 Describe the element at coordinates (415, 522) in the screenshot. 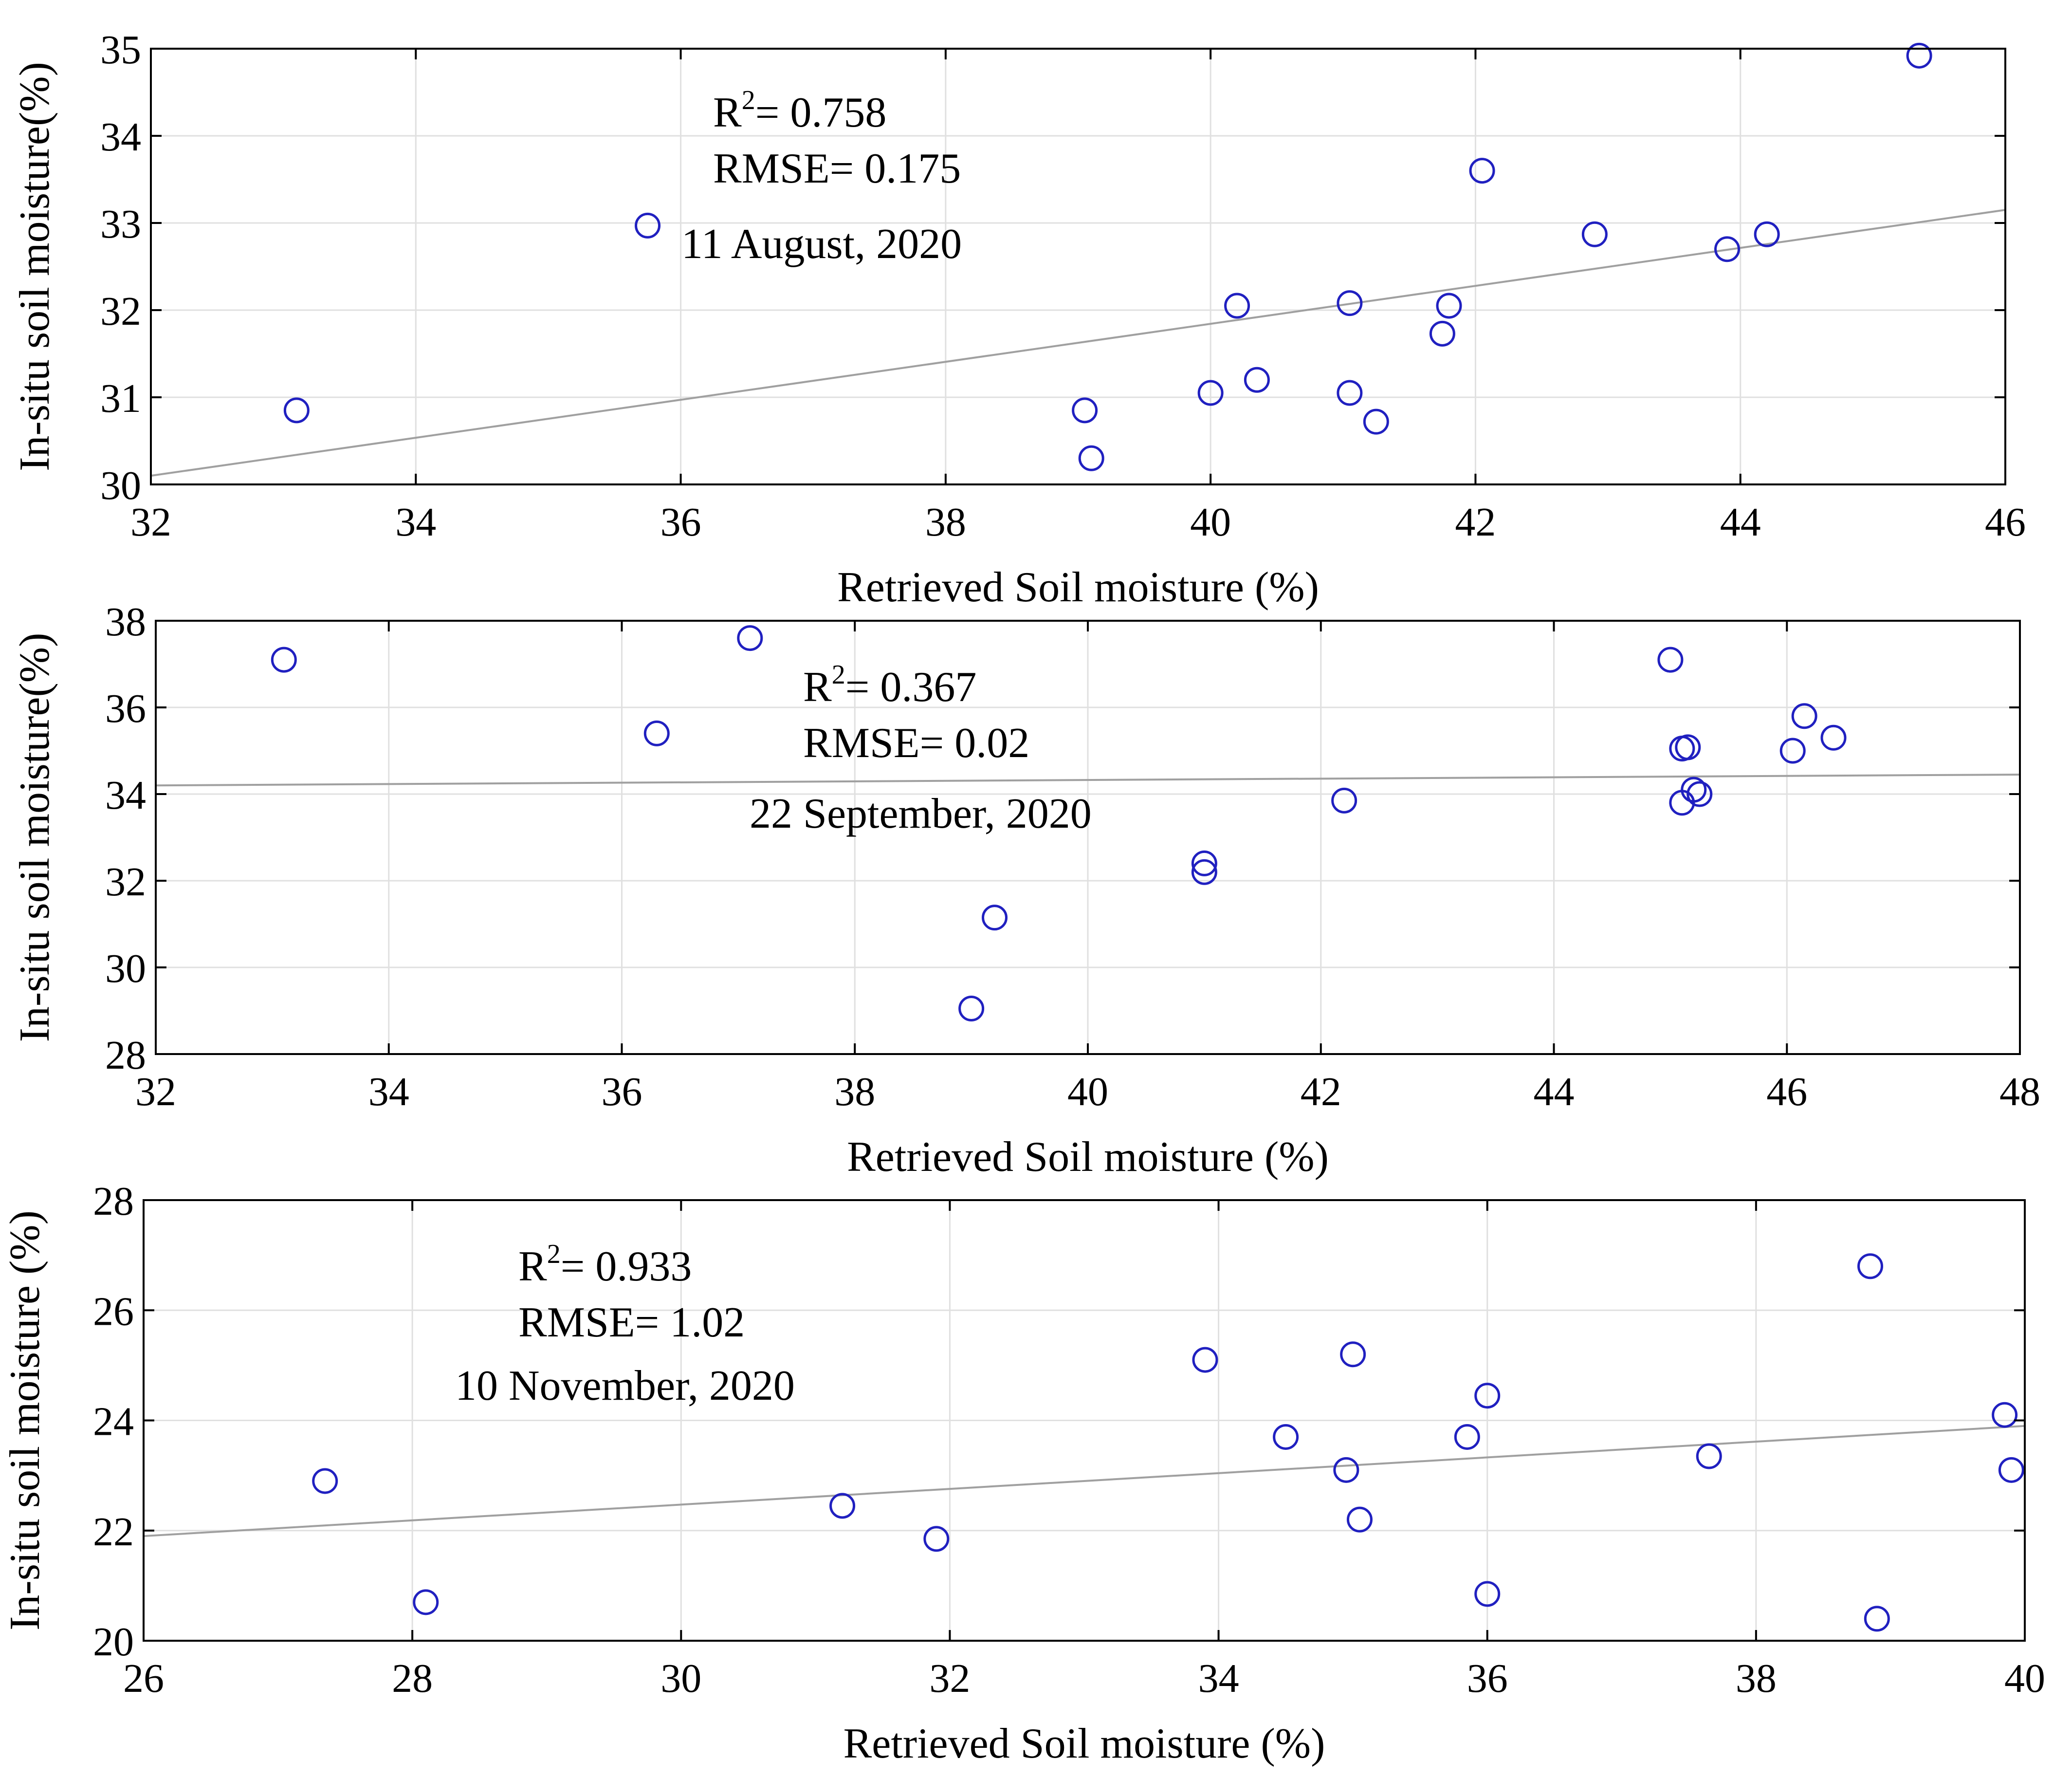

I see `x-tick-label: 34` at that location.